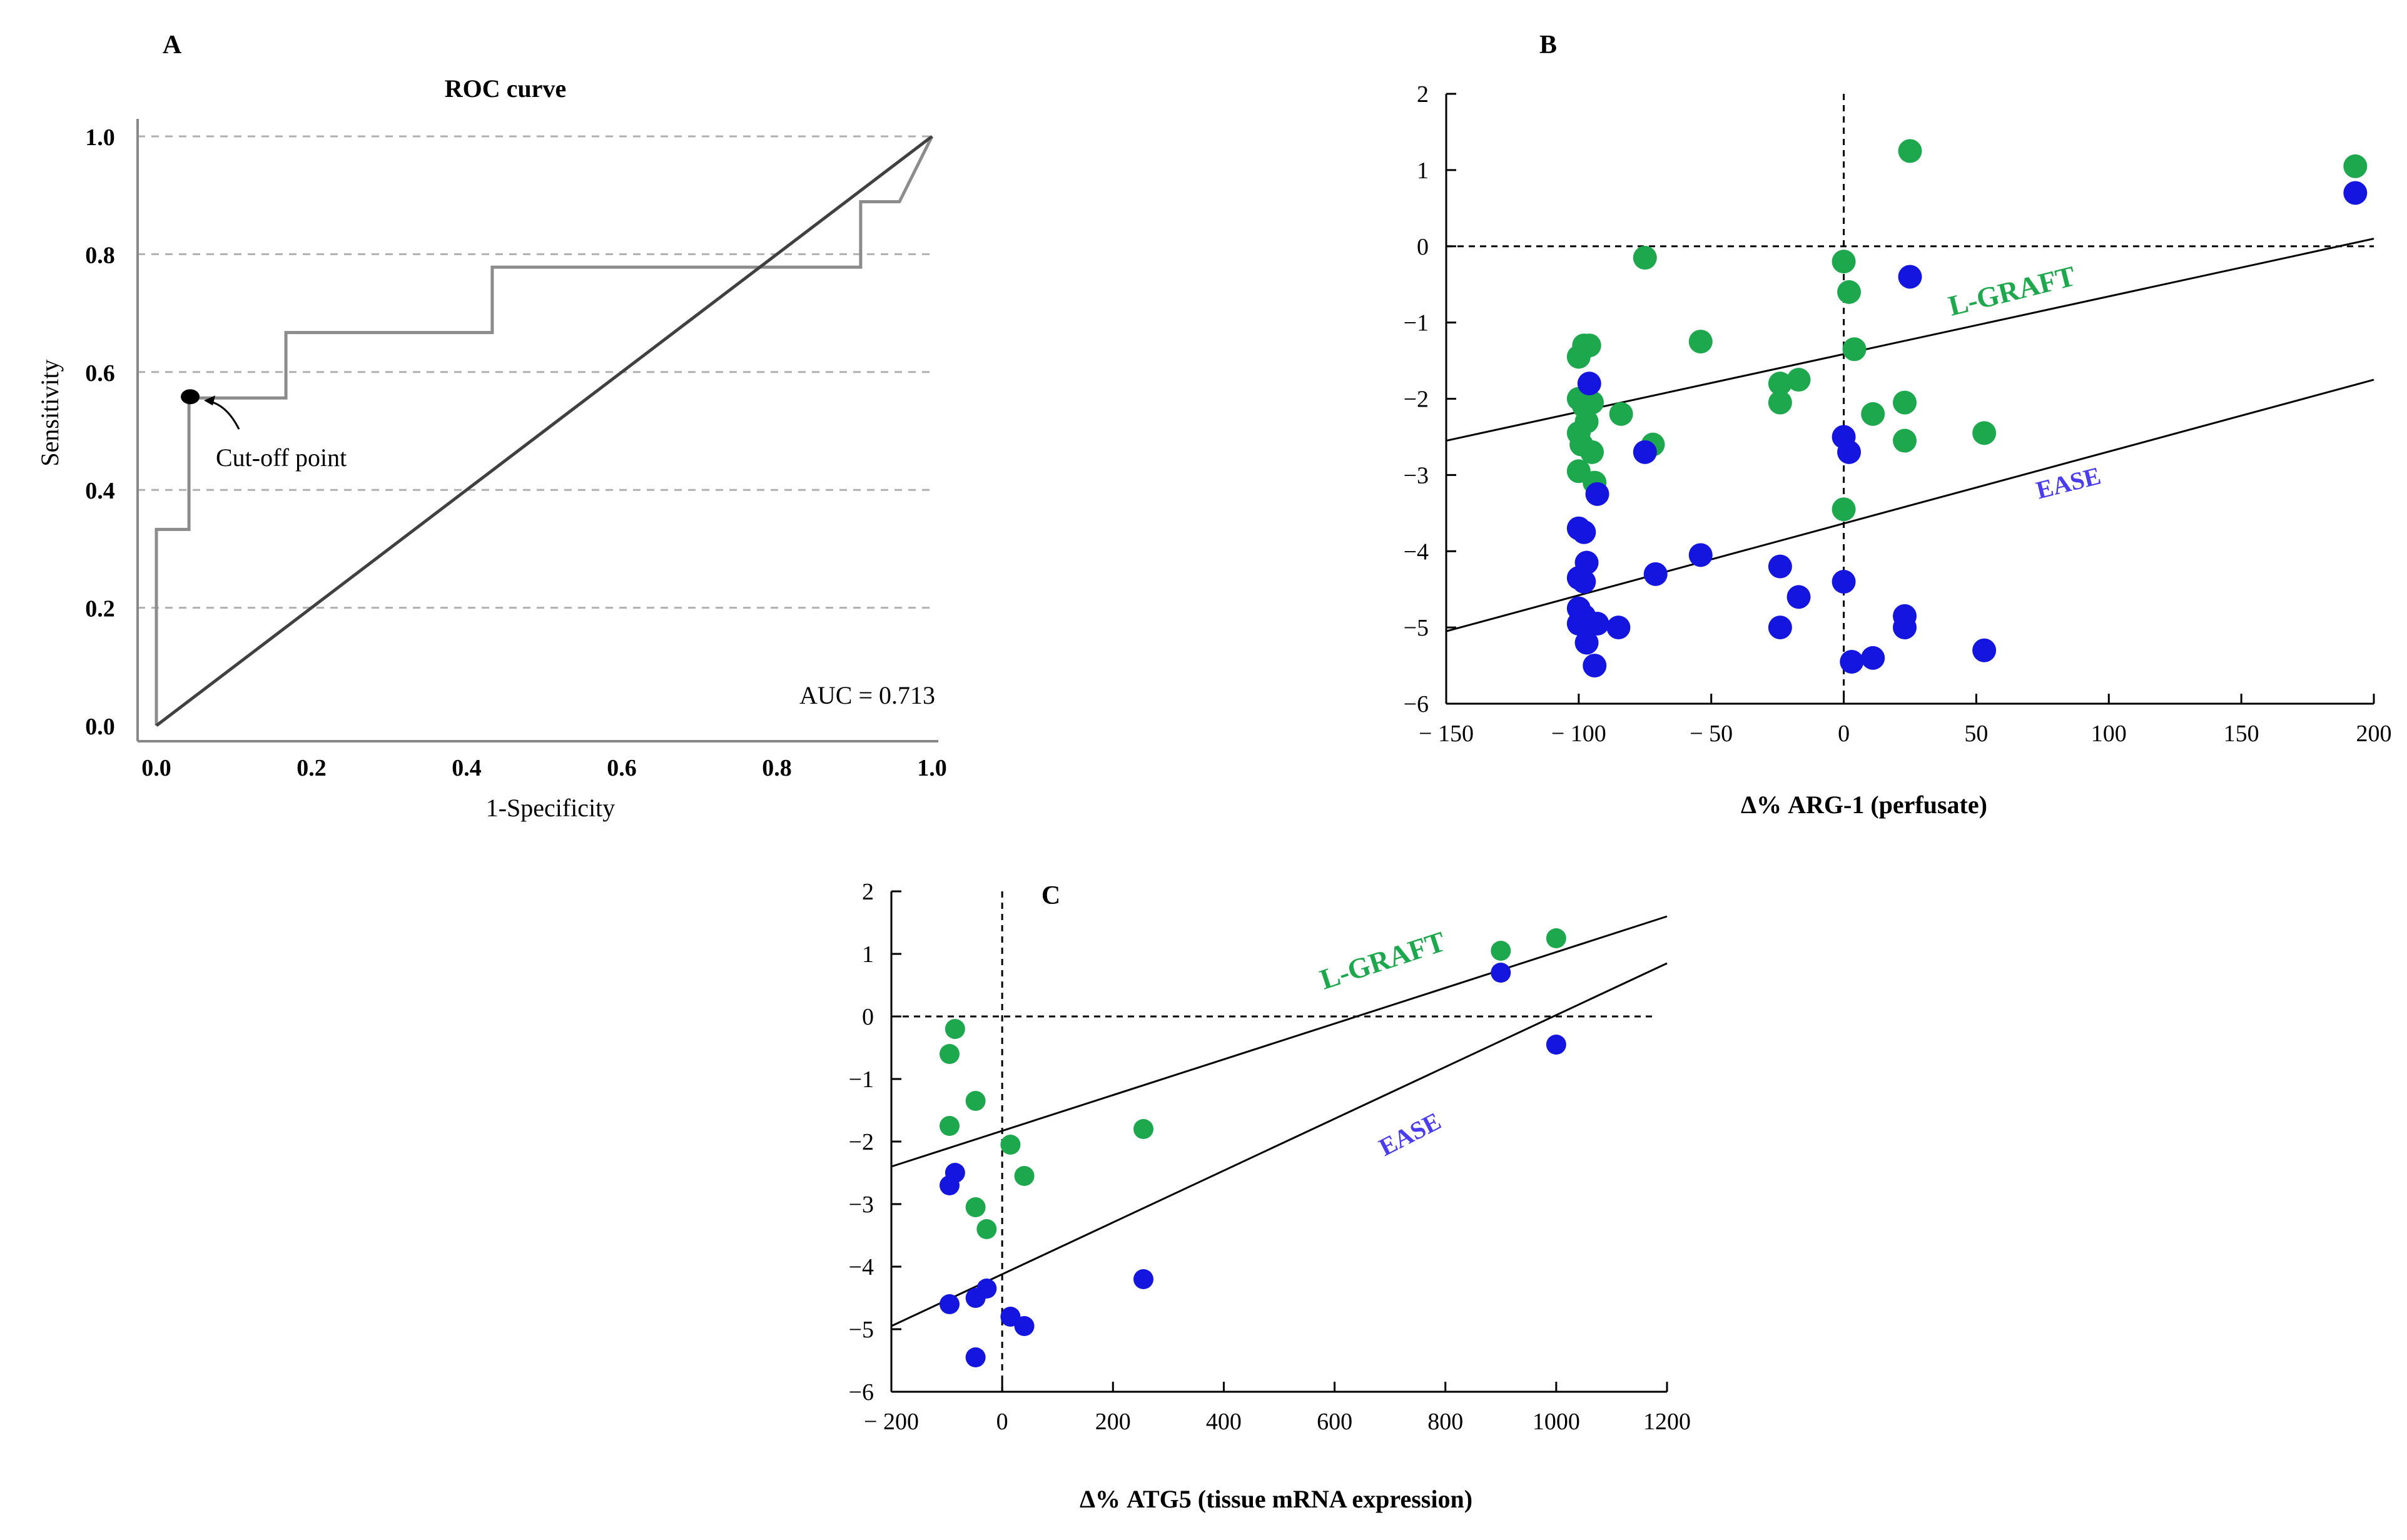 The height and width of the screenshot is (1540, 2407). What do you see at coordinates (1556, 1422) in the screenshot?
I see `x-tick-label: 1000` at bounding box center [1556, 1422].